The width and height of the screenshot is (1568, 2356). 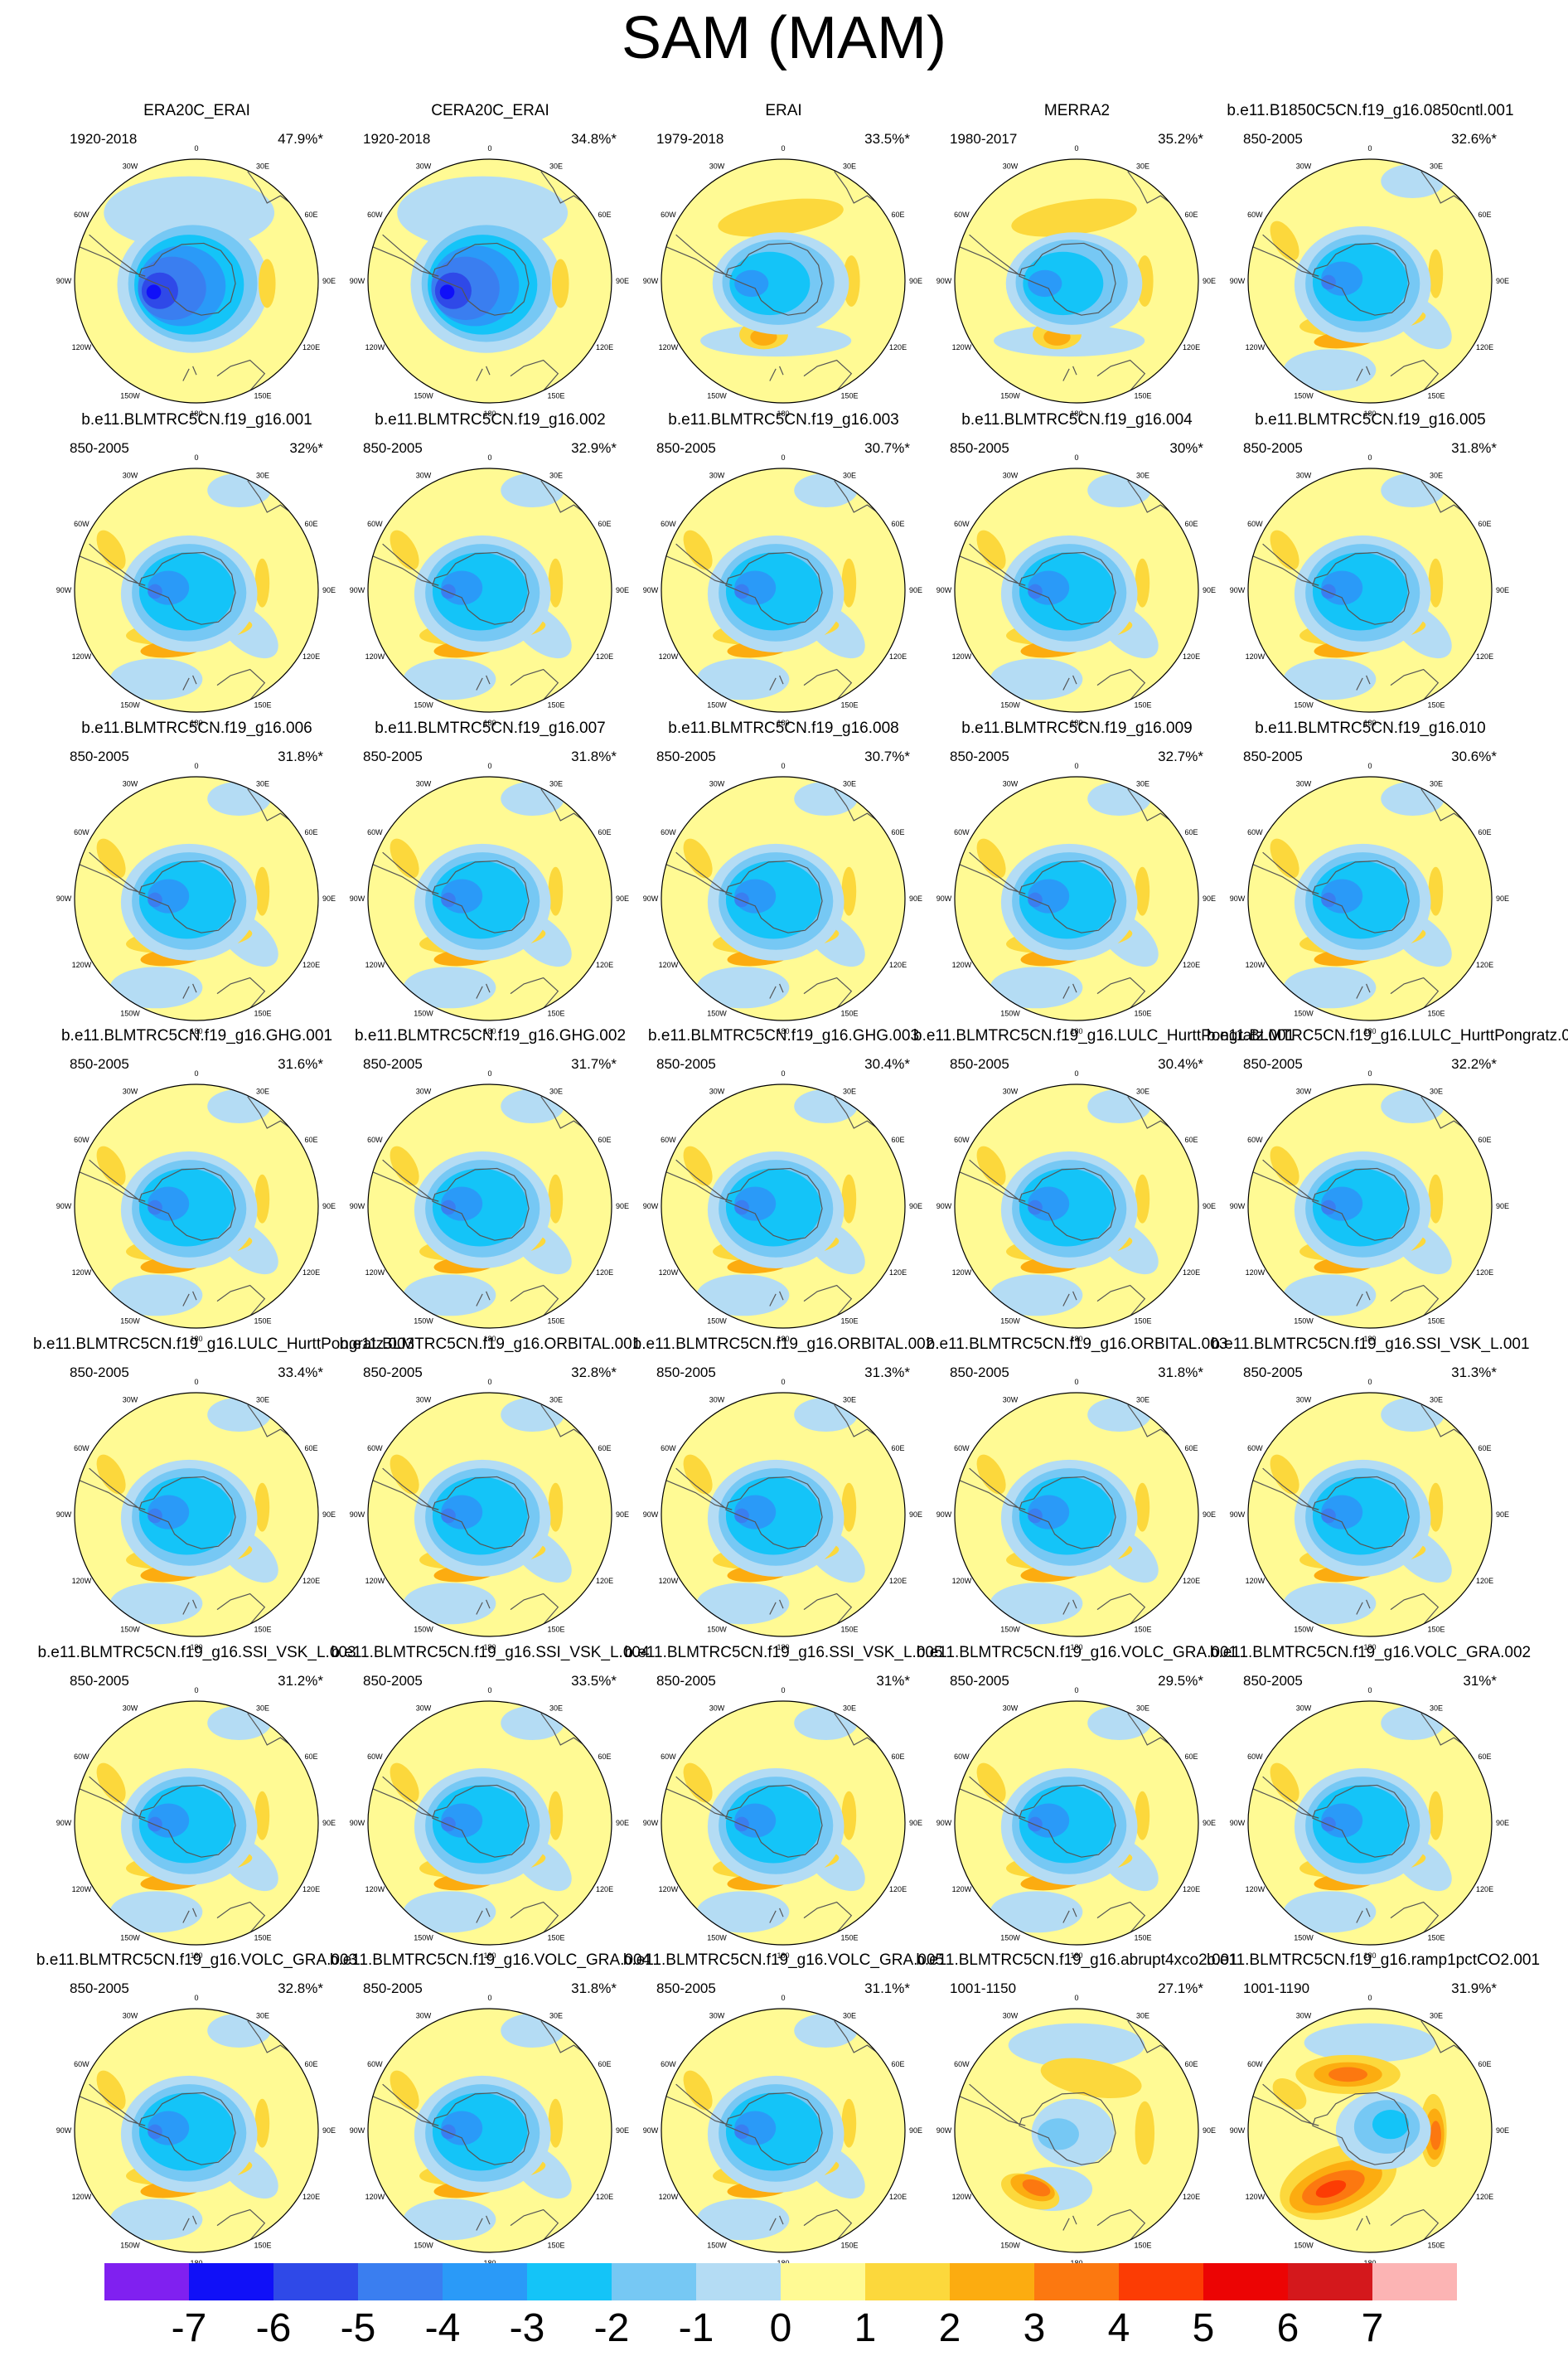 I want to click on colorbar-tick-label: 6, so click(x=1287, y=2328).